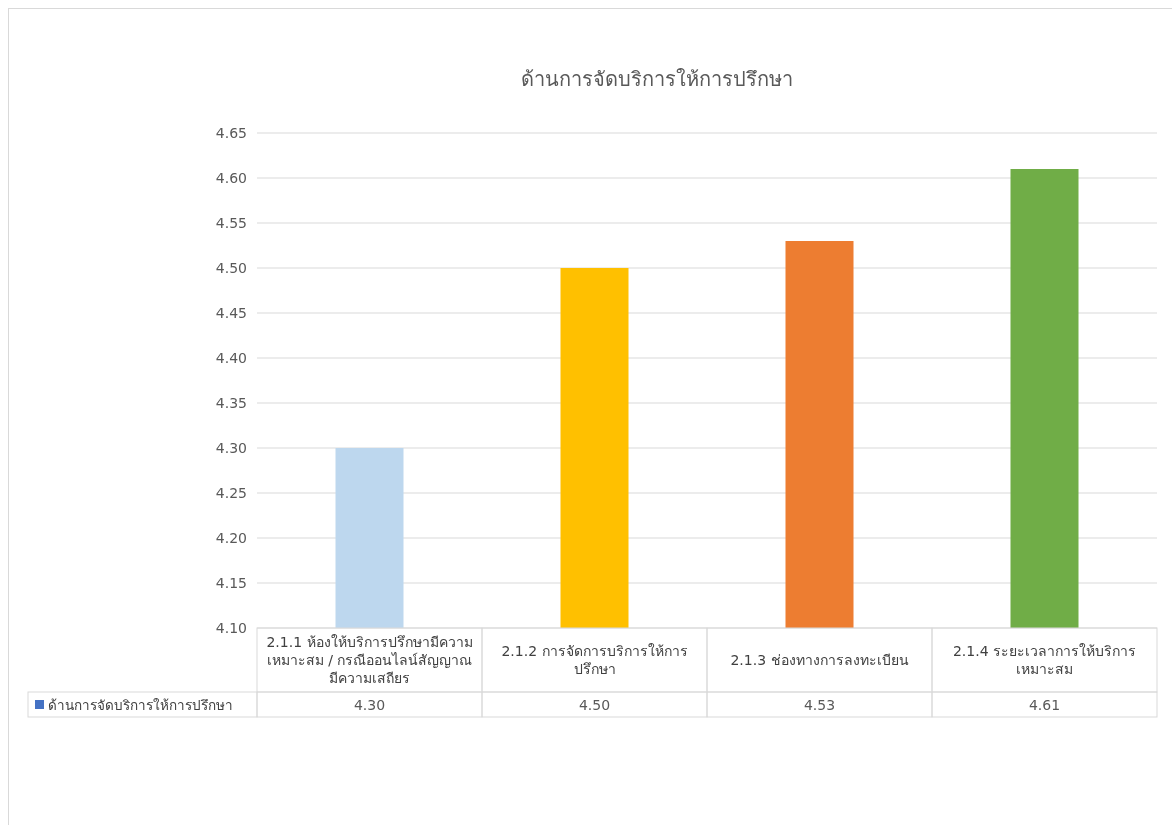  I want to click on y-tick-label: 4.10, so click(231, 627).